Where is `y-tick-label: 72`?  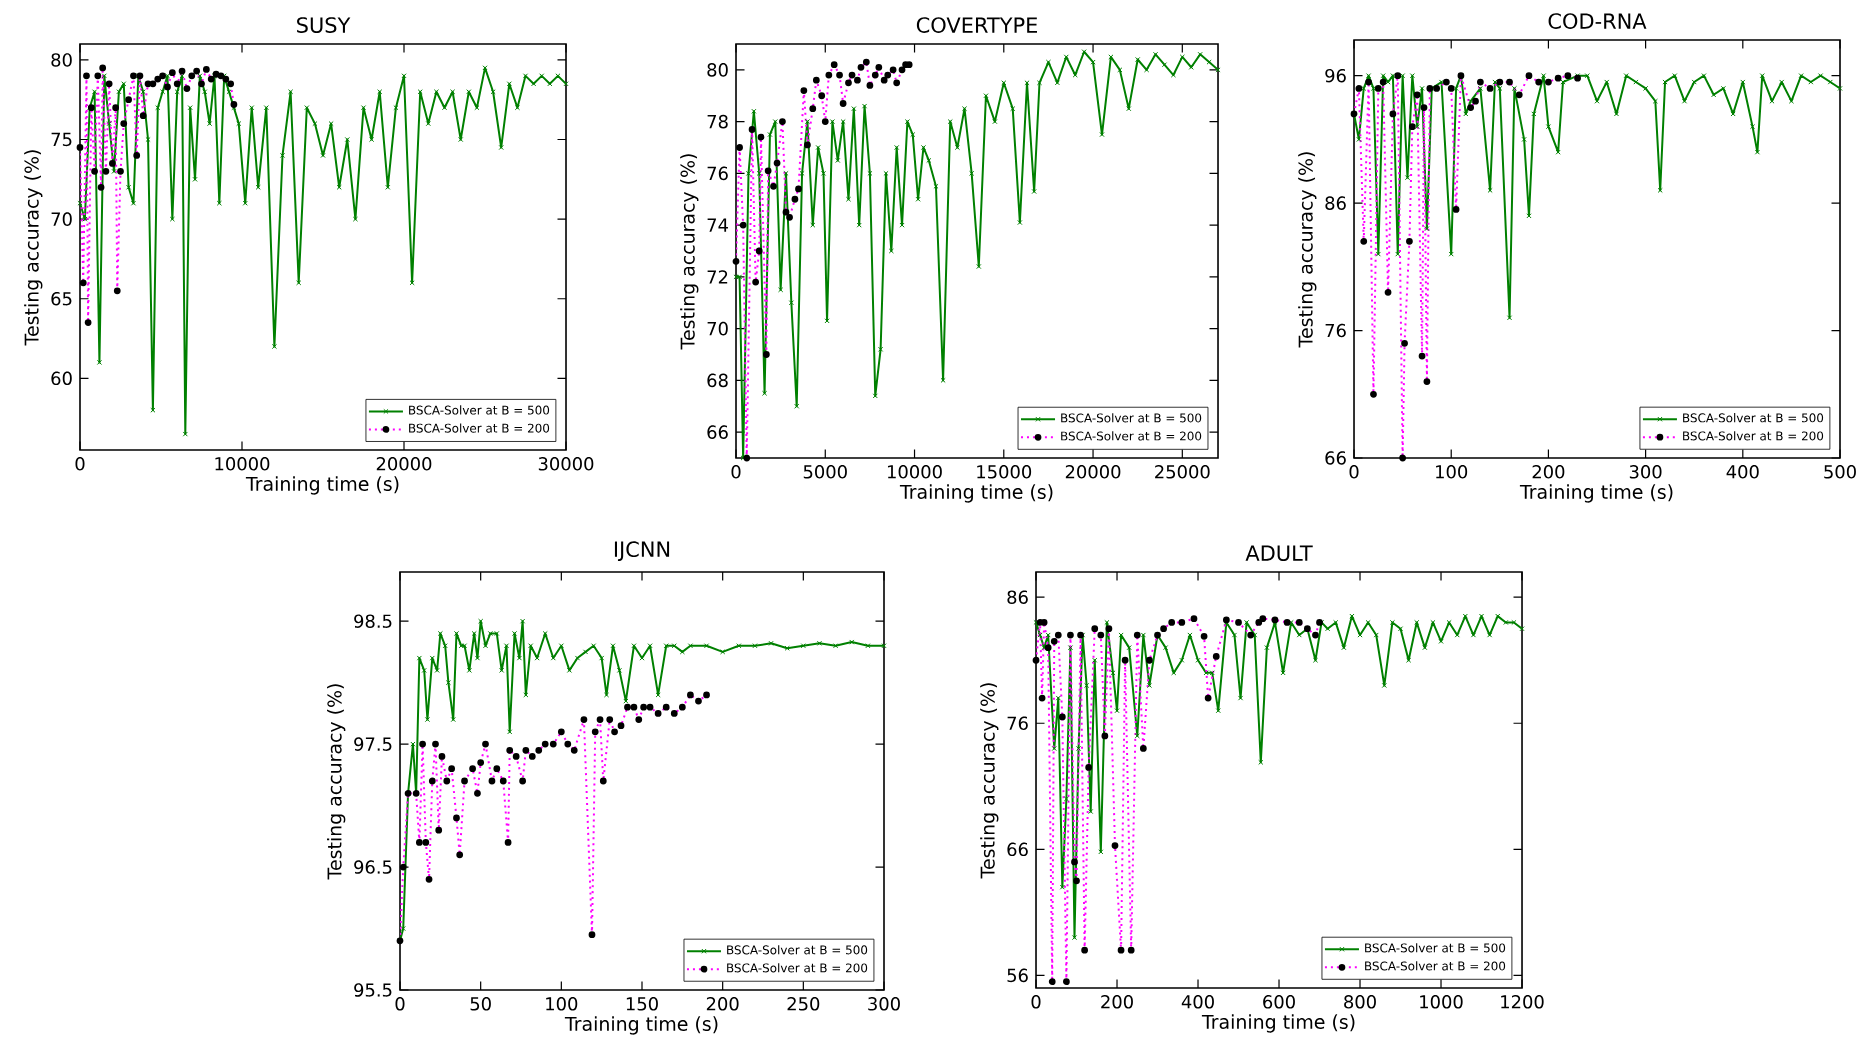
y-tick-label: 72 is located at coordinates (717, 277).